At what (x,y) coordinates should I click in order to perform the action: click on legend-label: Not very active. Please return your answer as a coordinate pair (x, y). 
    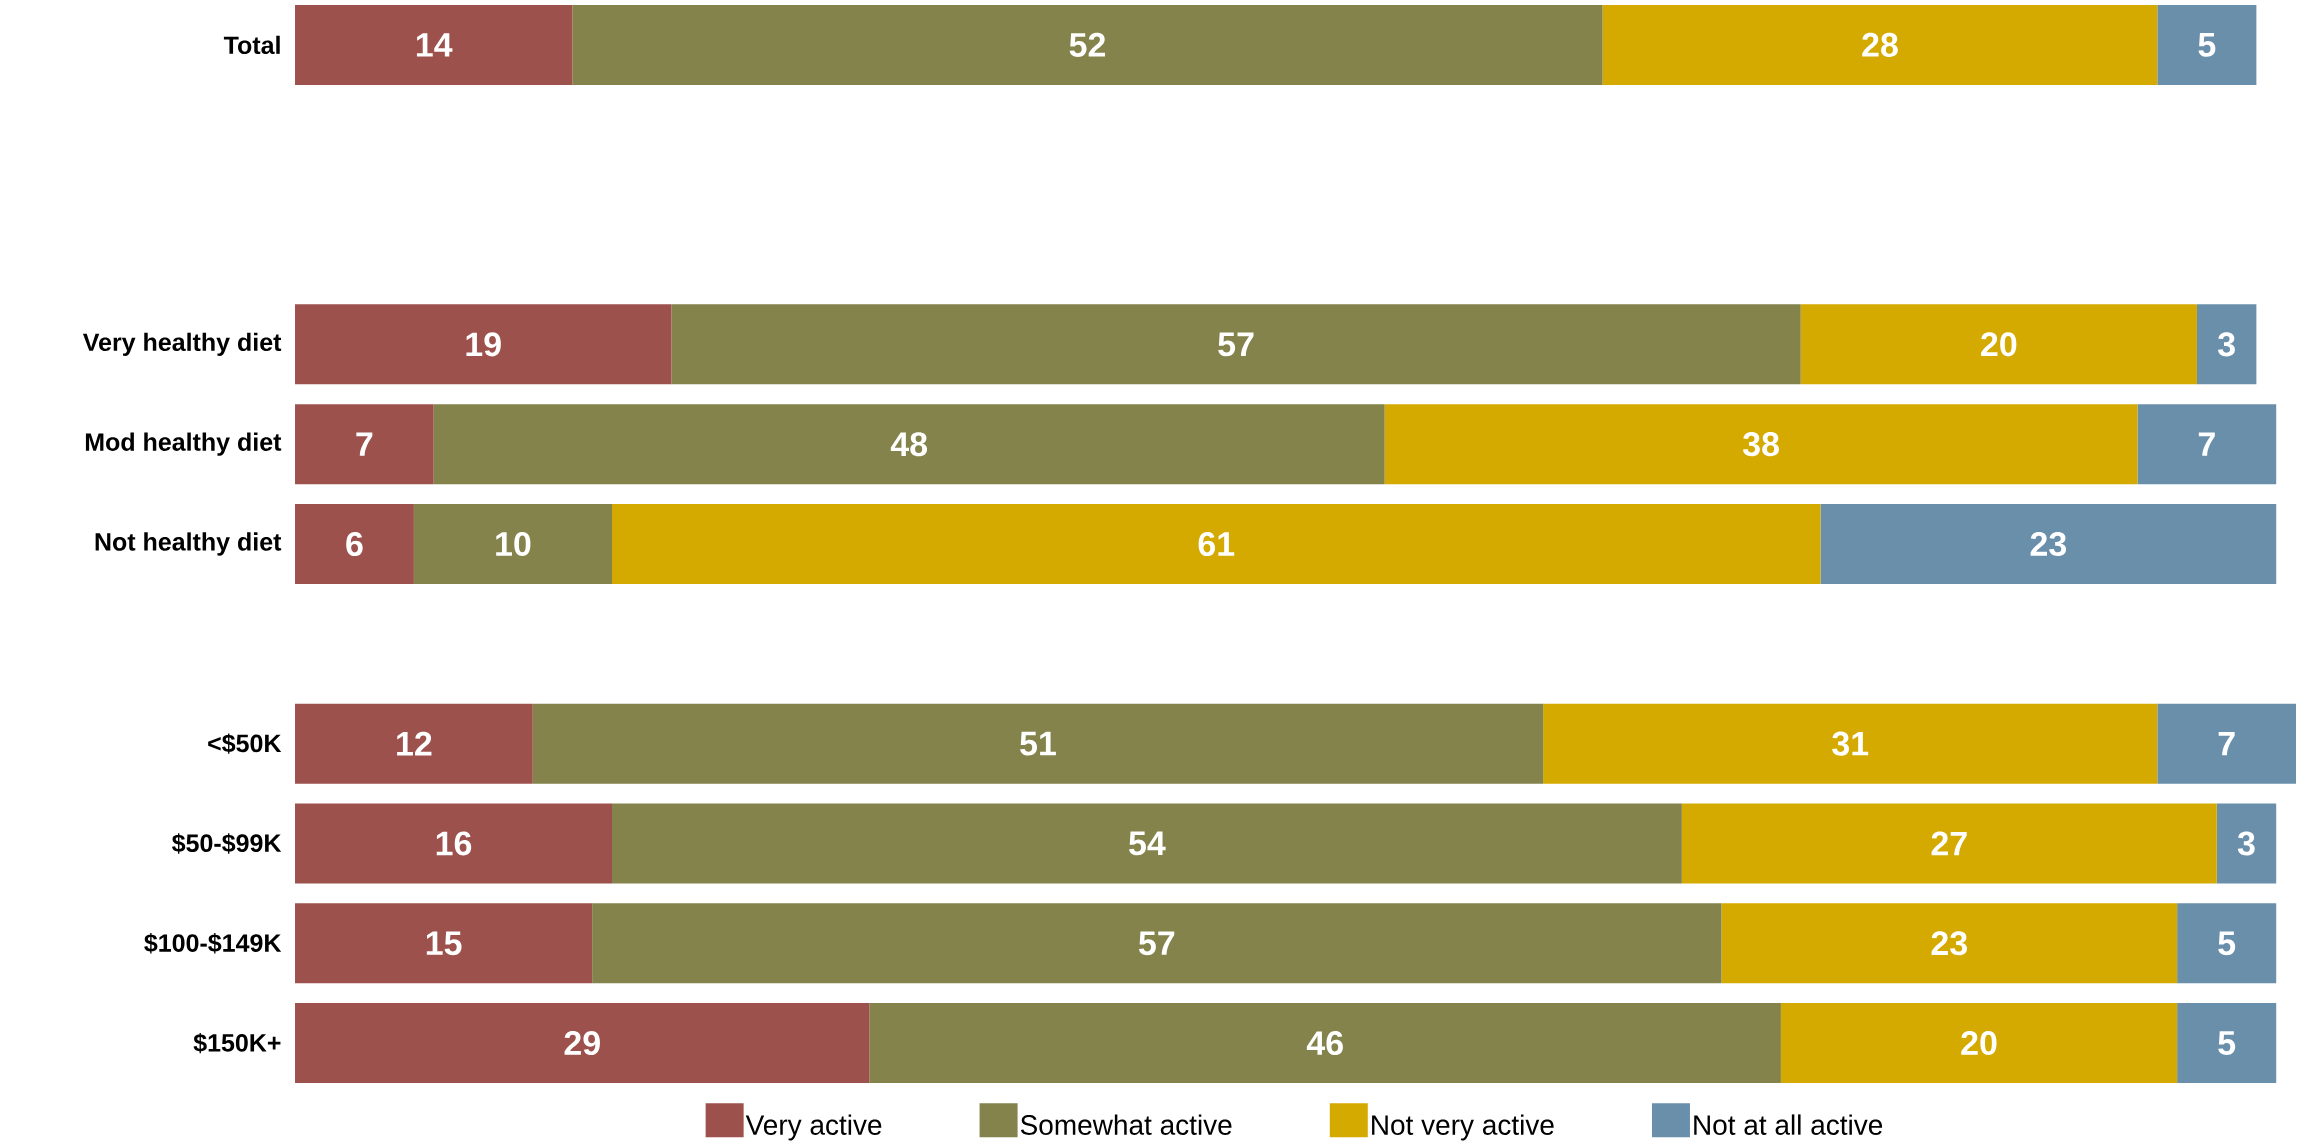
    Looking at the image, I should click on (1463, 1127).